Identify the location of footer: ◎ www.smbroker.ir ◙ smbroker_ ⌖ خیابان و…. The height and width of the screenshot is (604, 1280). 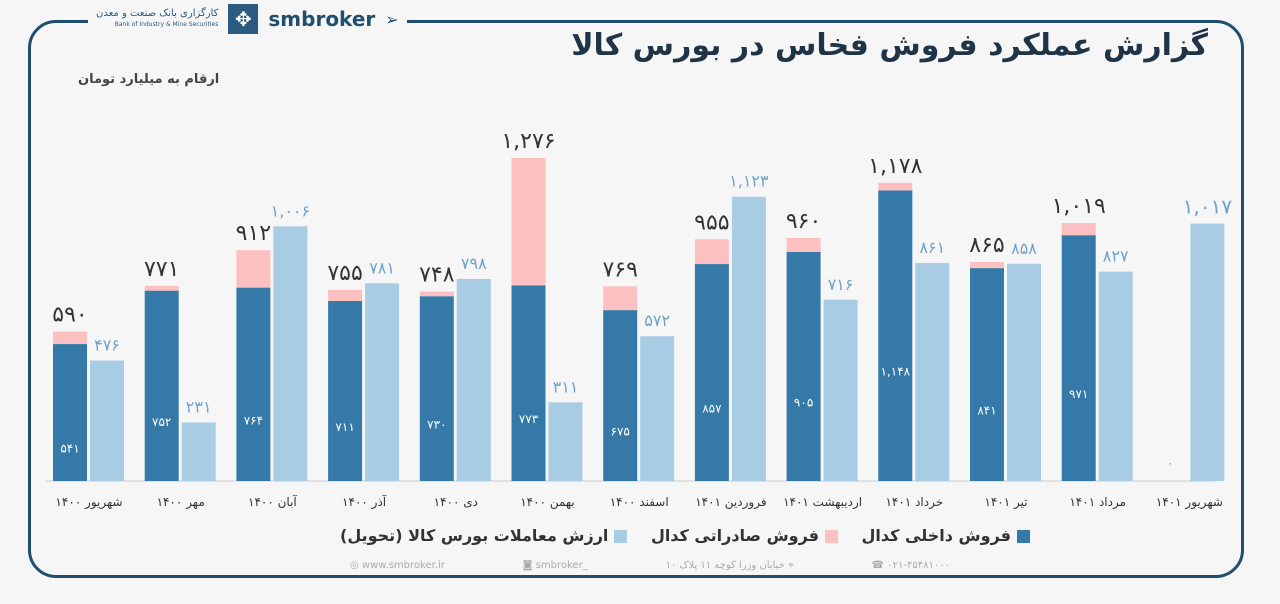
(650, 565).